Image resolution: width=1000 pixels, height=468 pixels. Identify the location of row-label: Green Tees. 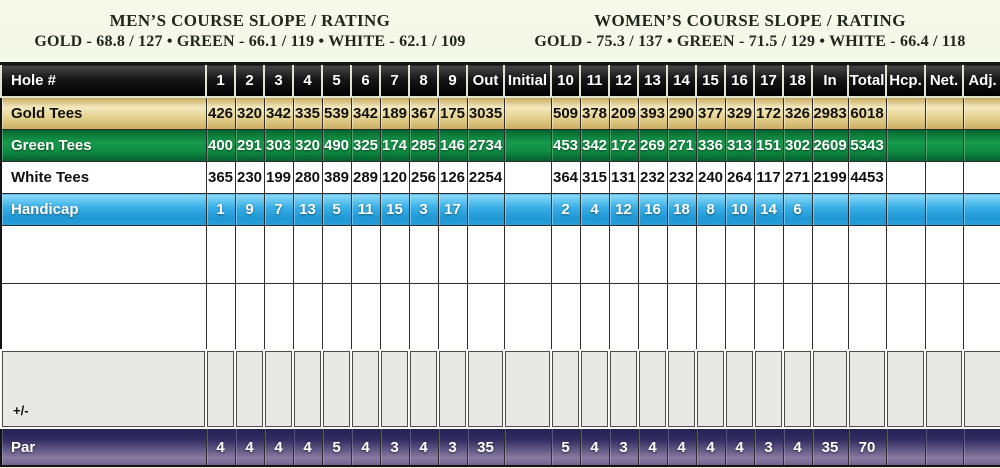
(103, 145).